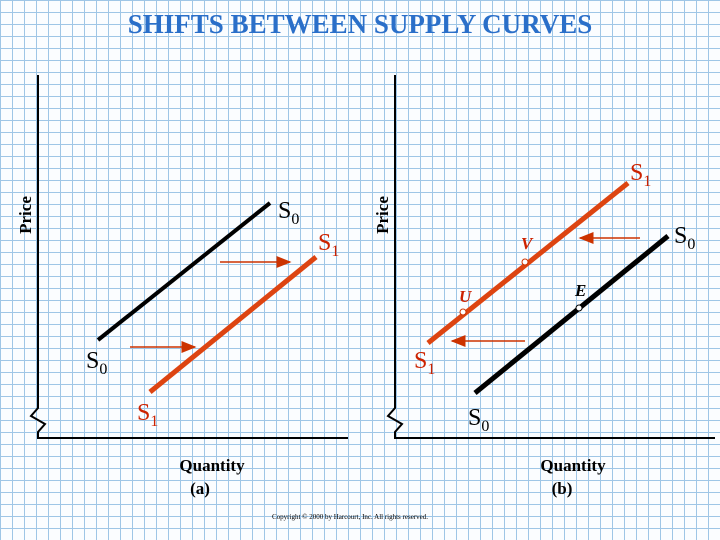 This screenshot has height=540, width=720. Describe the element at coordinates (465, 296) in the screenshot. I see `point-label: U` at that location.